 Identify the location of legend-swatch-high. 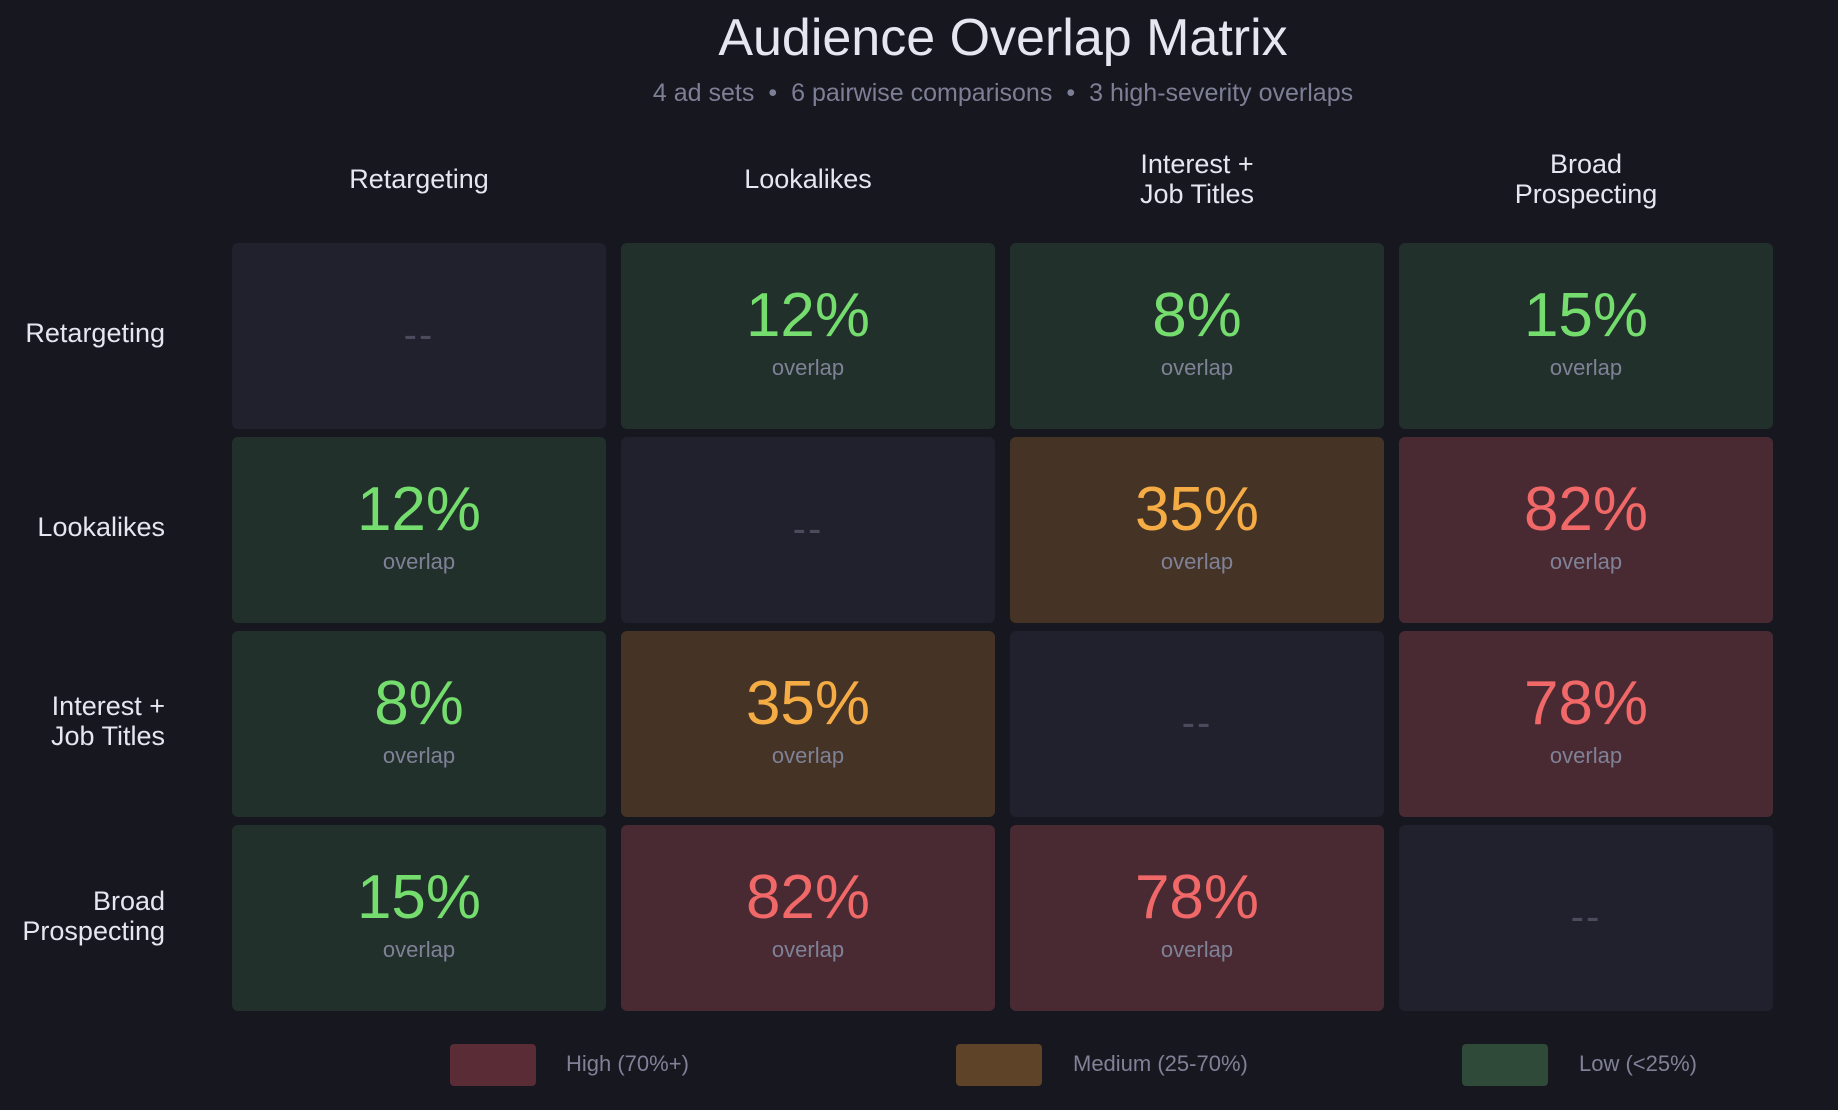
(493, 1065).